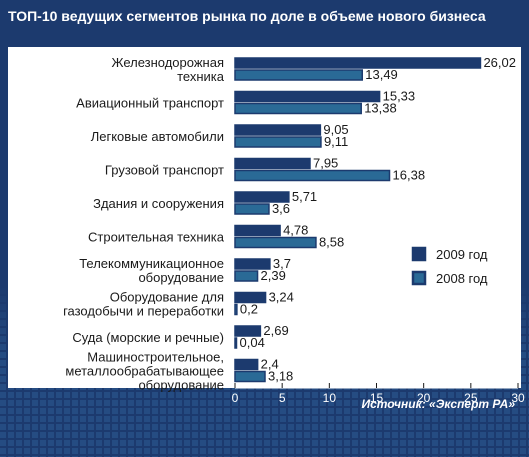 This screenshot has height=457, width=529. Describe the element at coordinates (380, 108) in the screenshot. I see `value-label-2008-1: 13,38` at that location.